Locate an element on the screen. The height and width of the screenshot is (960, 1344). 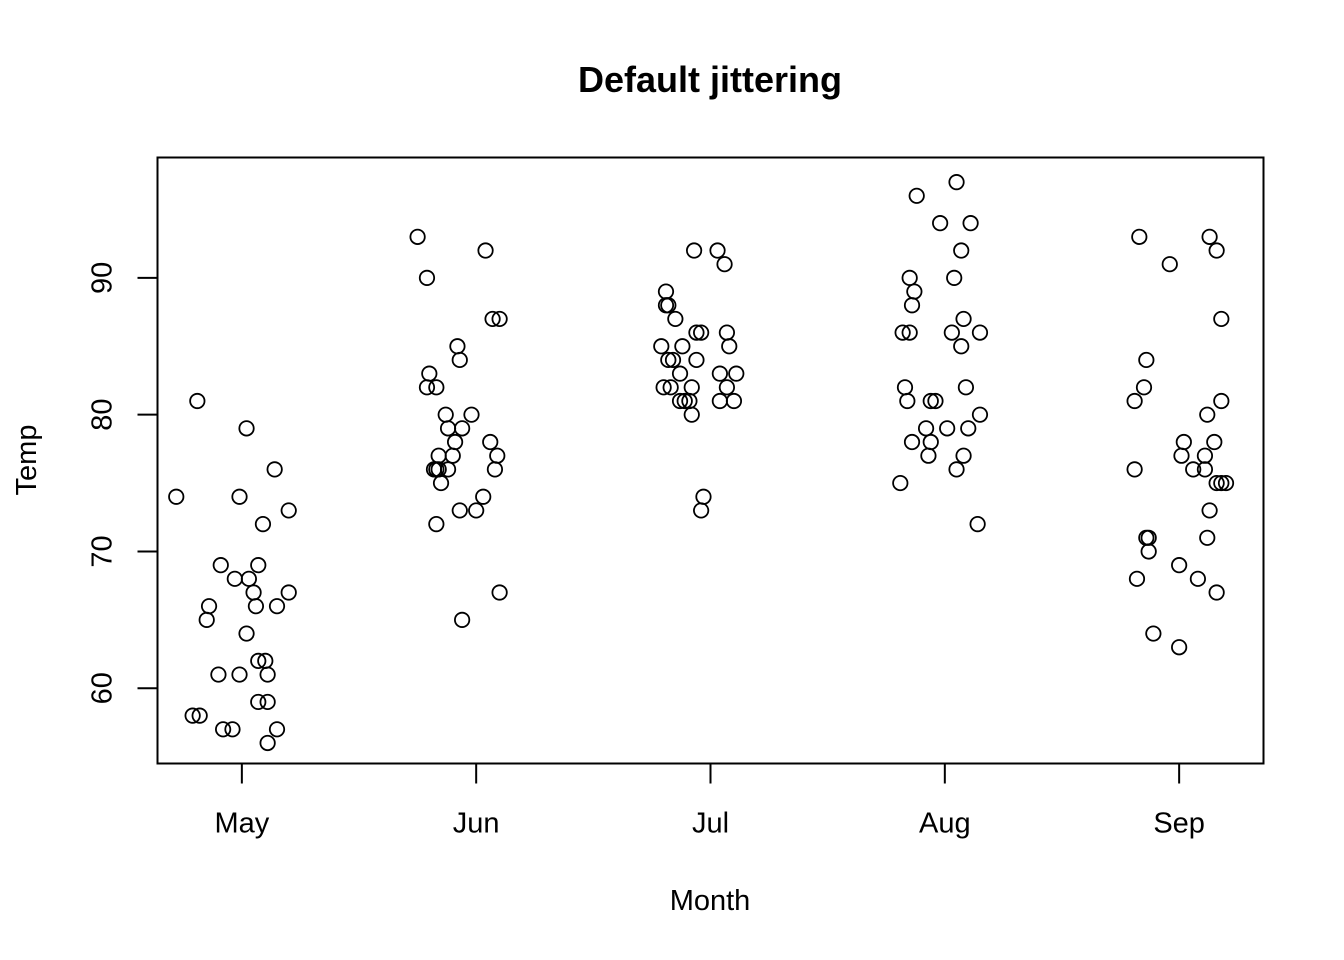
y-axis: 60 70 80 90 is located at coordinates (122, 483).